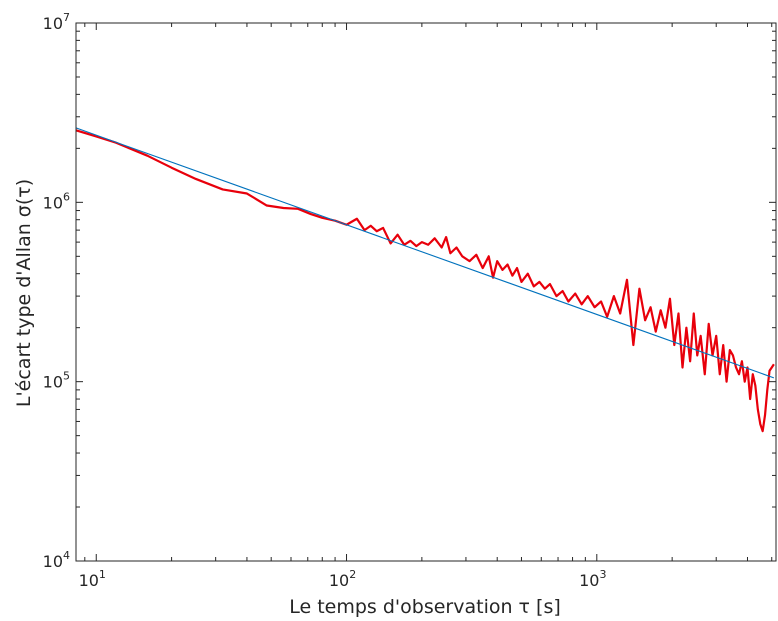 This screenshot has width=778, height=621. I want to click on y-tick-label: 10⁴, so click(56, 560).